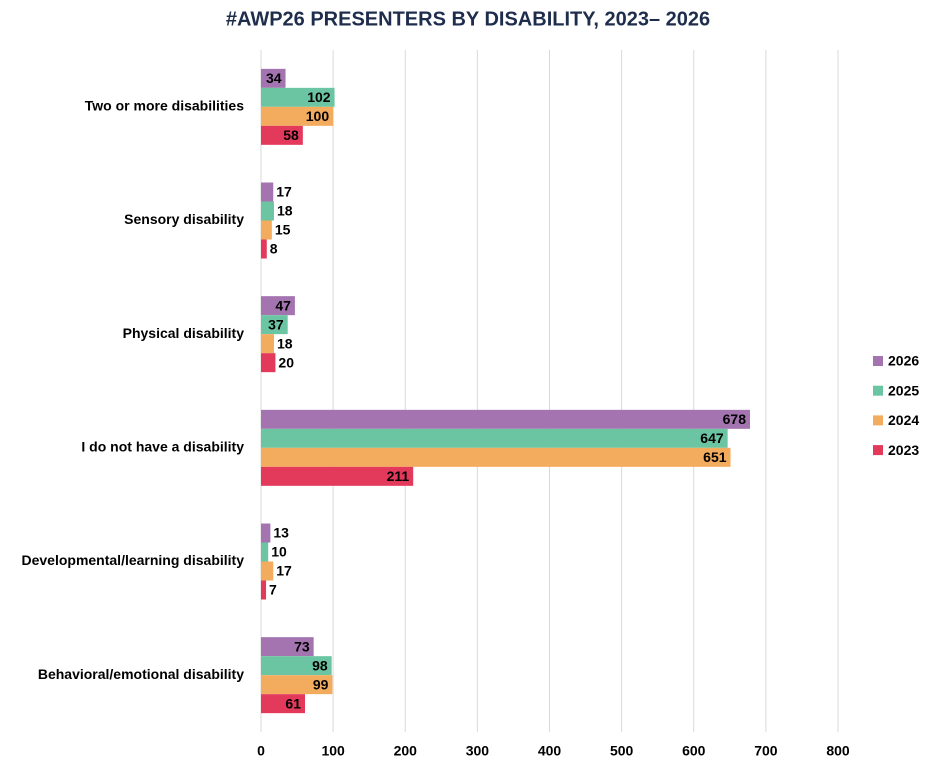  What do you see at coordinates (132, 560) in the screenshot?
I see `category-label: Developmental/learning disability` at bounding box center [132, 560].